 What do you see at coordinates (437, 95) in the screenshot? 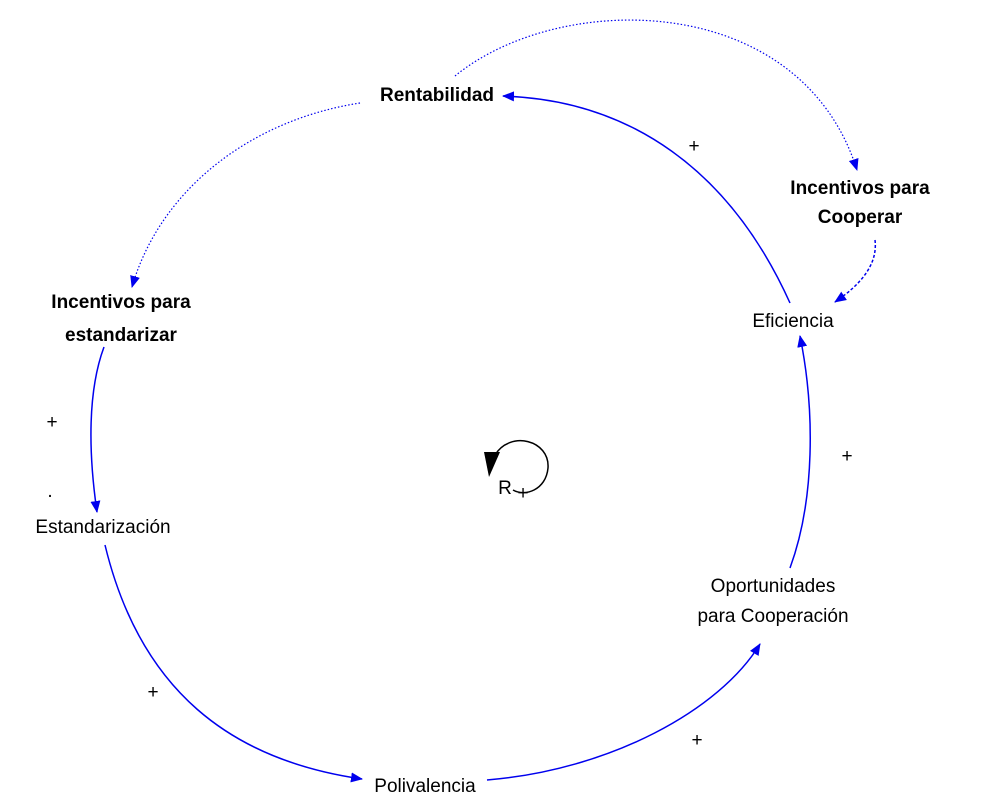
I see `node-label: Rentabilidad` at bounding box center [437, 95].